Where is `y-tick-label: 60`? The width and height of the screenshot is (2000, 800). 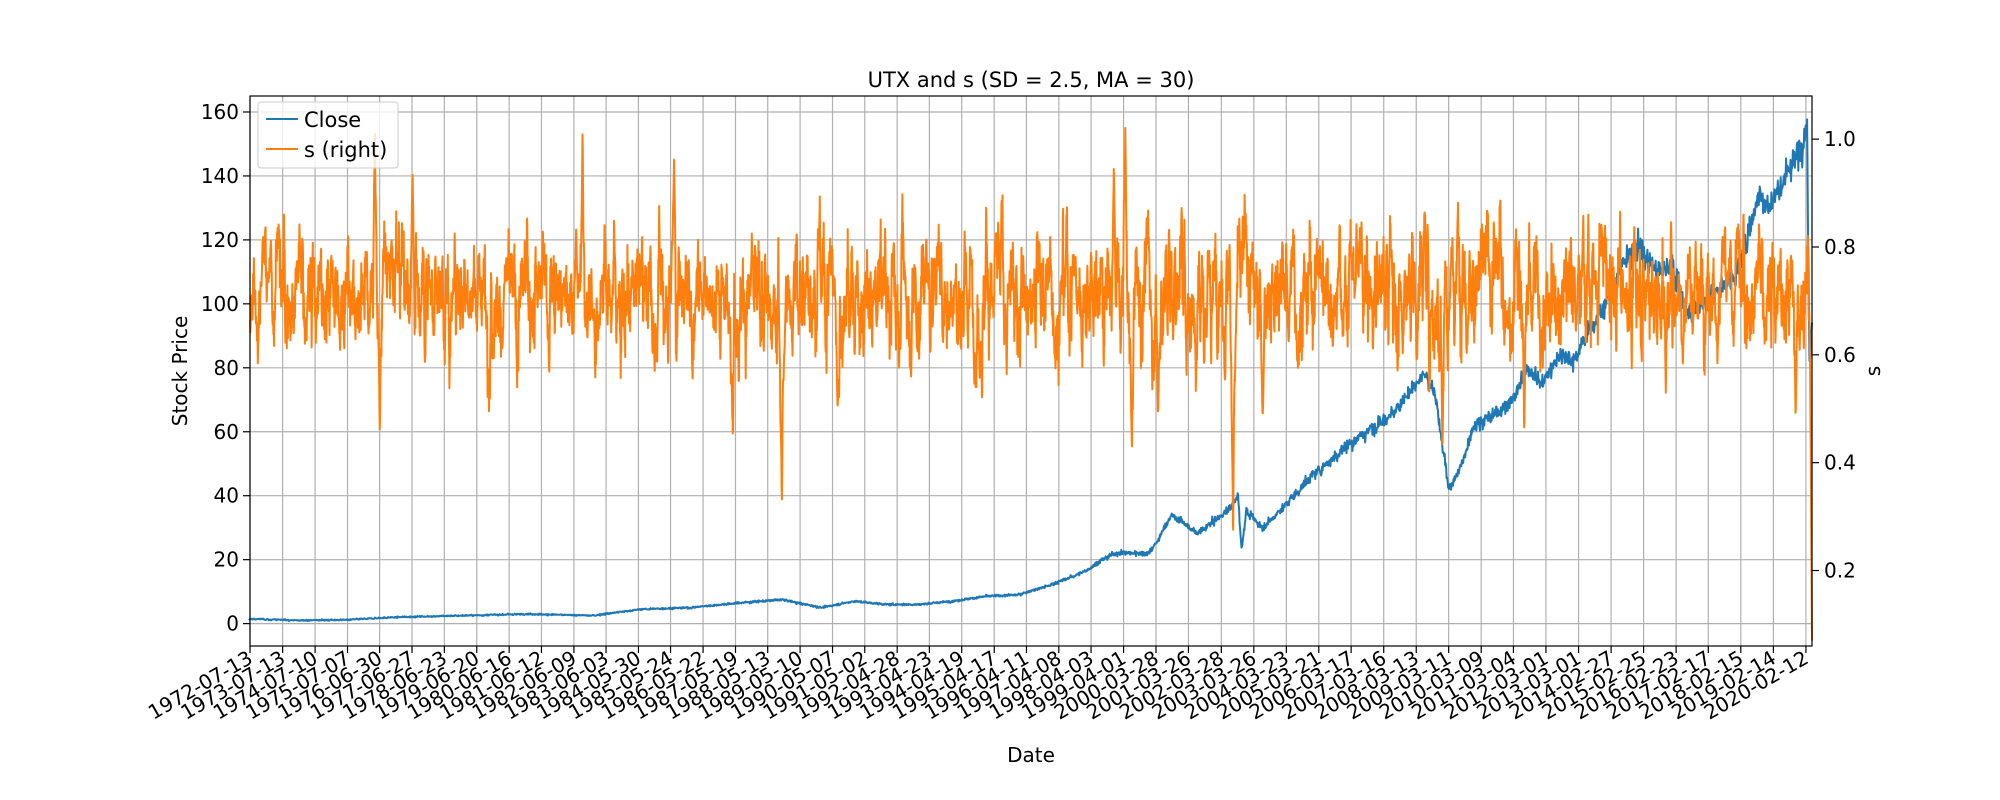 y-tick-label: 60 is located at coordinates (226, 432).